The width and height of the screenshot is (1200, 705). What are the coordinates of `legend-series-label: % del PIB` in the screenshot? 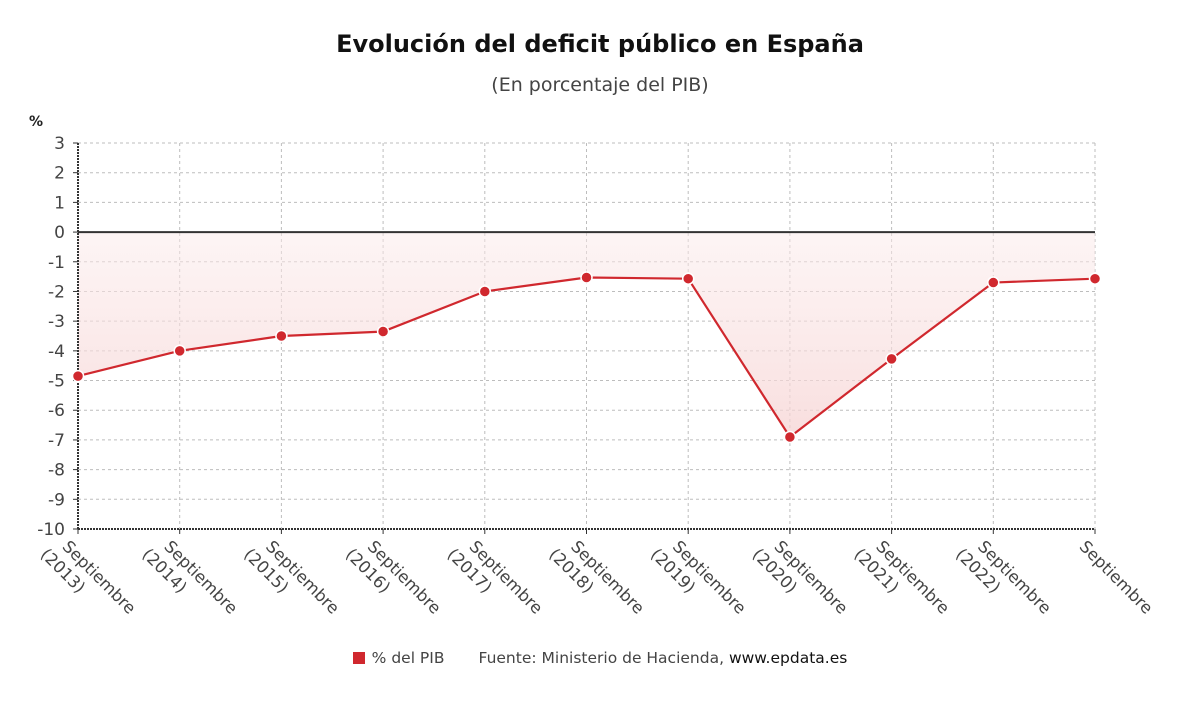 It's located at (408, 658).